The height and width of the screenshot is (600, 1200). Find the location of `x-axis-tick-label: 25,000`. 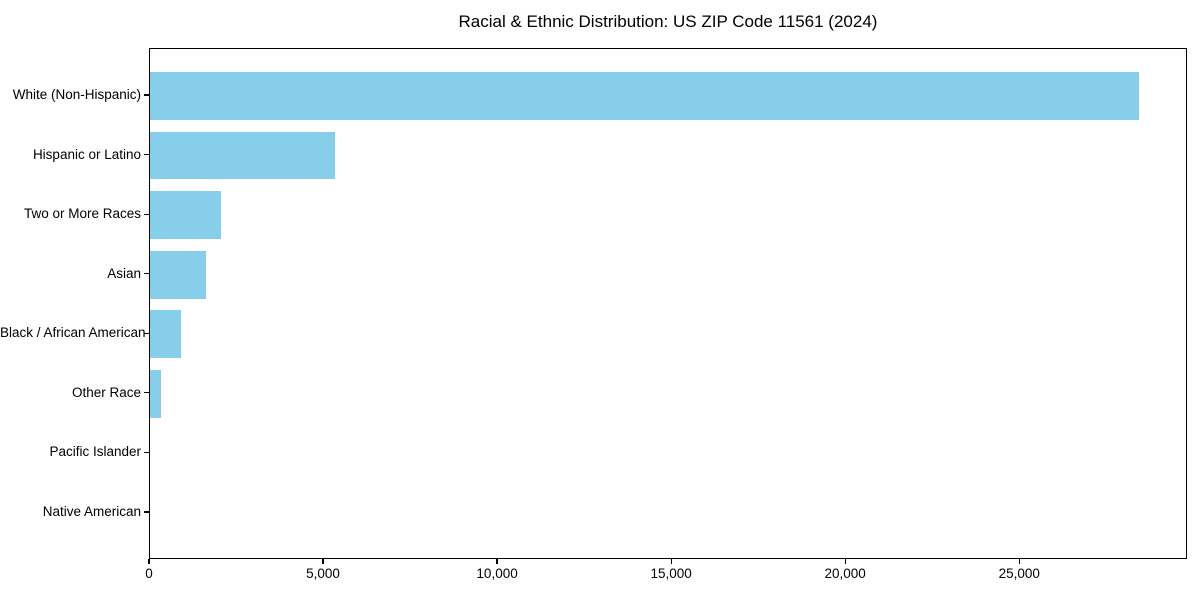

x-axis-tick-label: 25,000 is located at coordinates (1019, 573).